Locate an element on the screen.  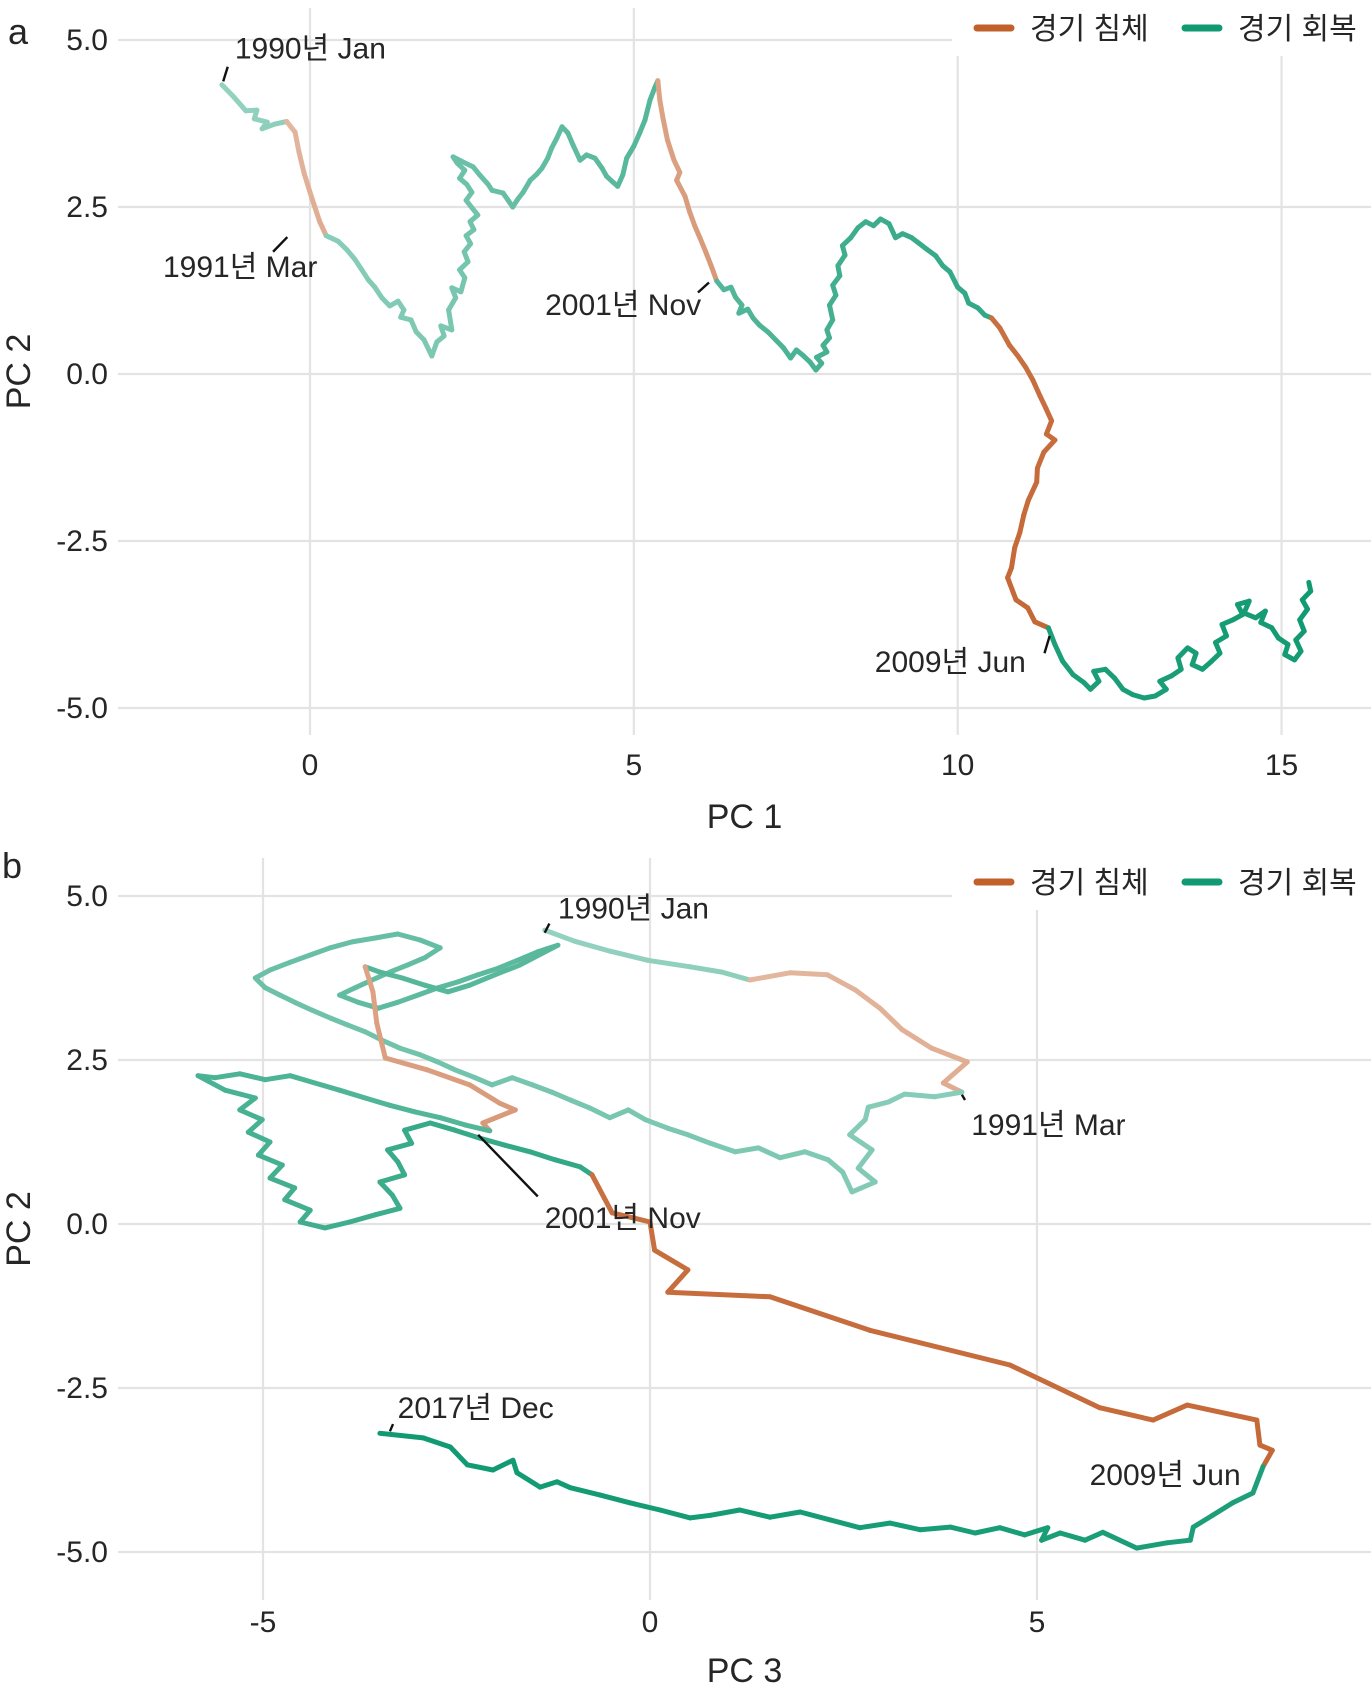
x-axis-label: PC 3 is located at coordinates (745, 1671).